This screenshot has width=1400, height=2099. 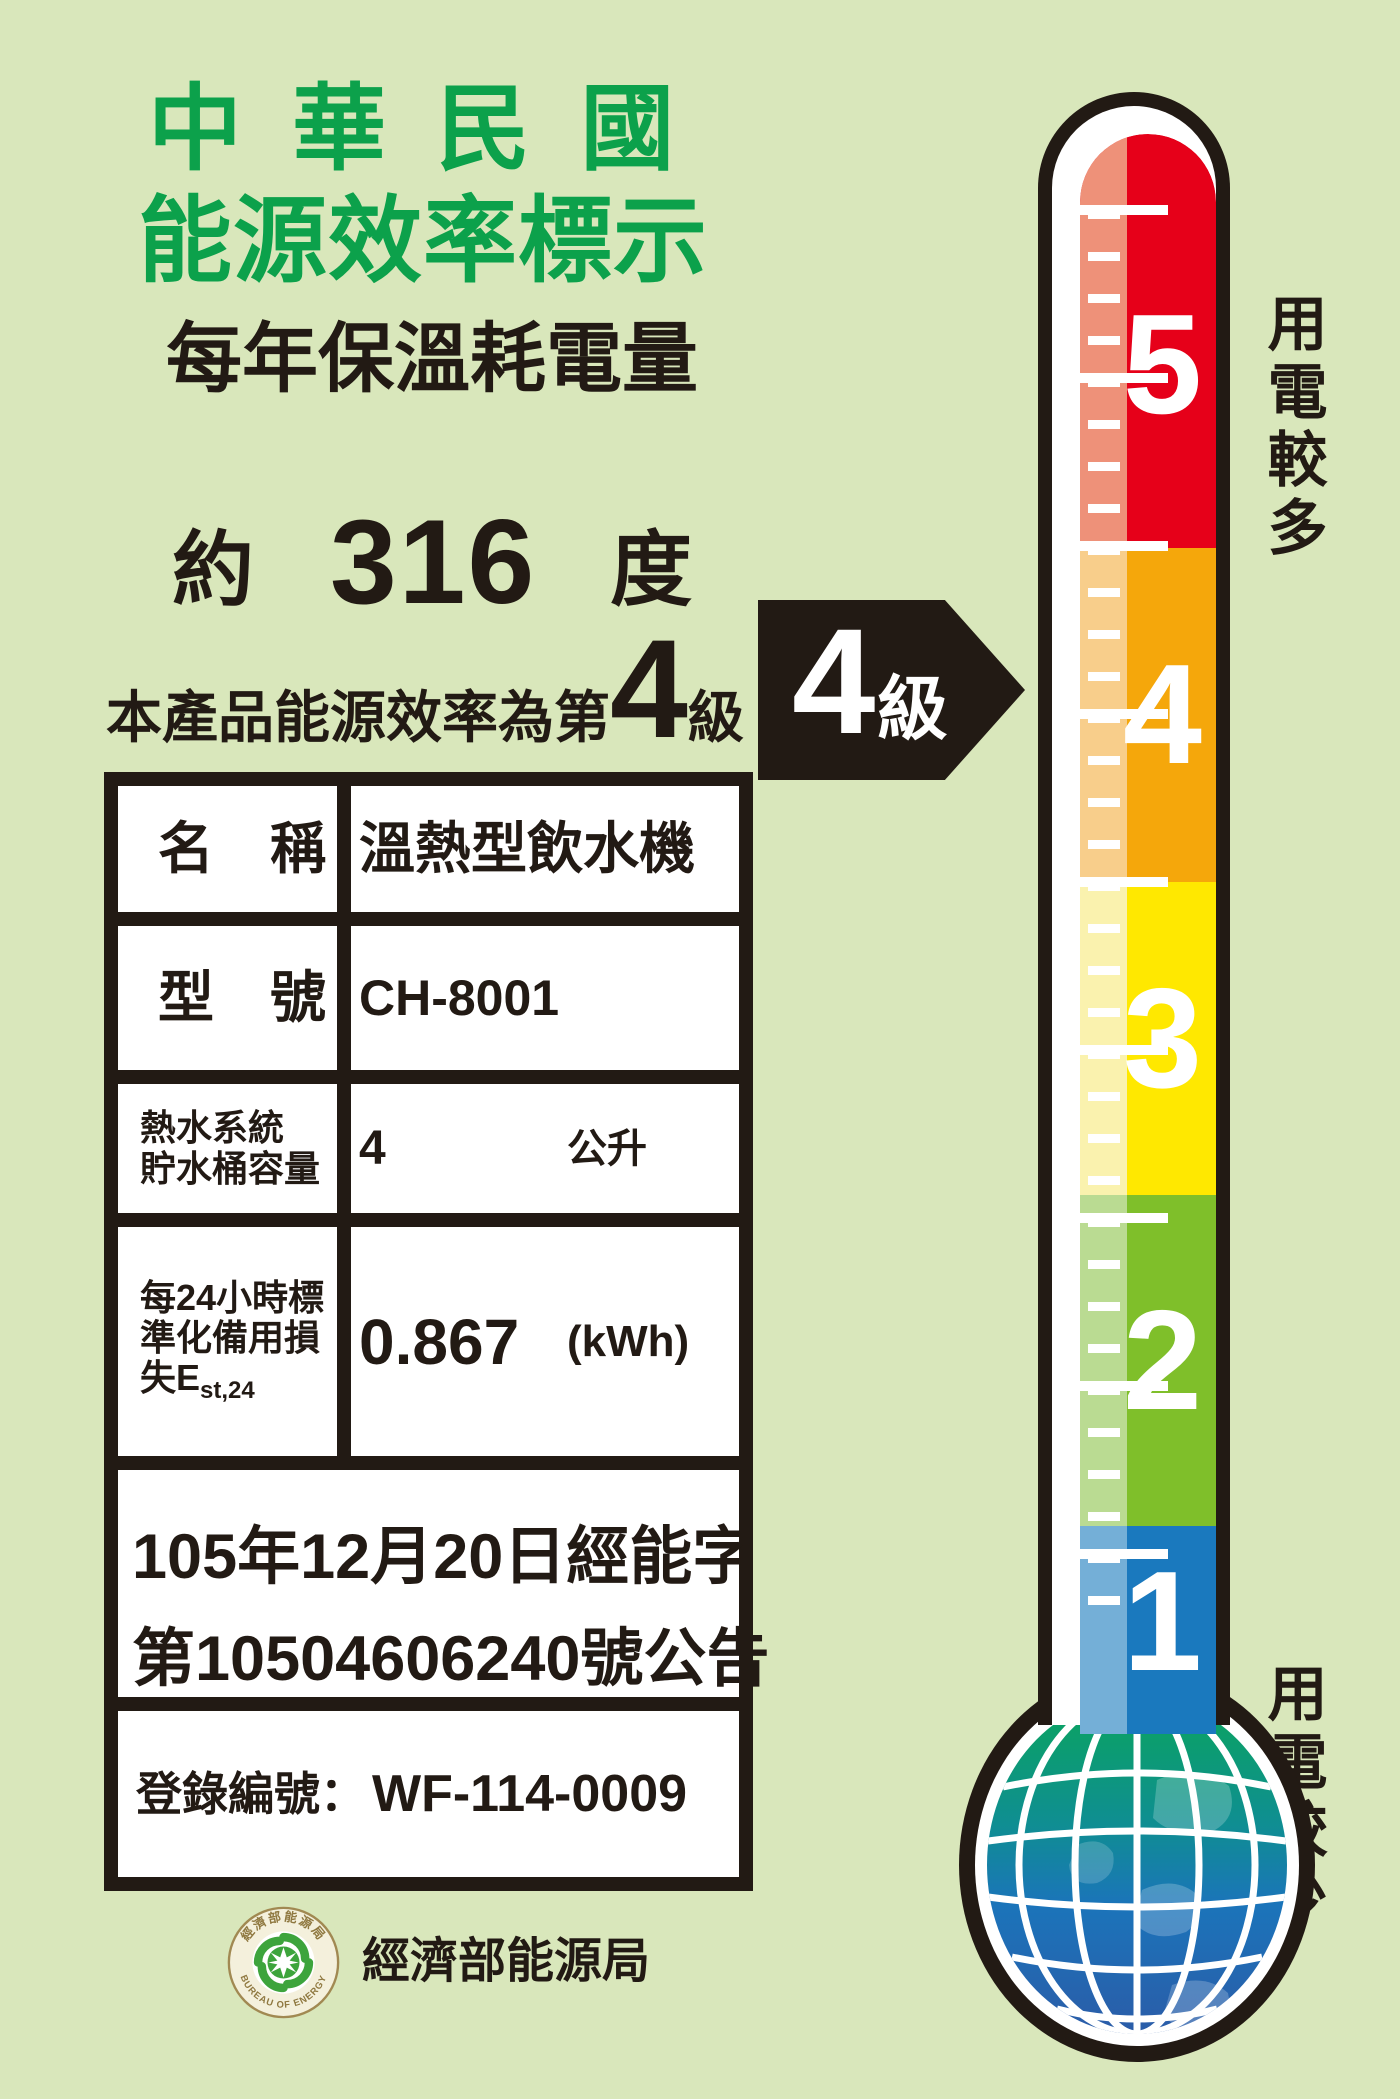 I want to click on spec-row-model-label: 型 號, so click(x=227, y=998).